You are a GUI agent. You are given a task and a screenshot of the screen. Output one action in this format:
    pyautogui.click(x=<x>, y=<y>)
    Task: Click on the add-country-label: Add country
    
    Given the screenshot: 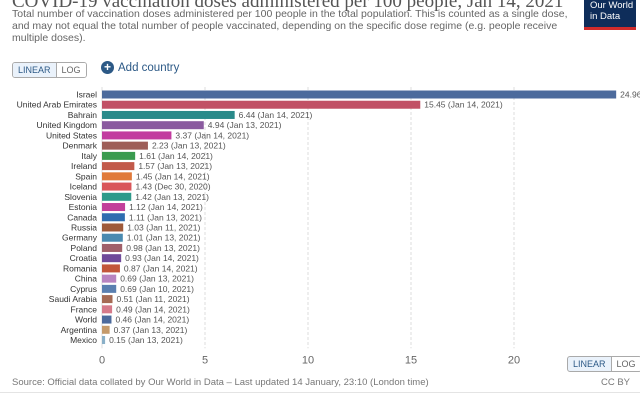 What is the action you would take?
    pyautogui.click(x=149, y=67)
    